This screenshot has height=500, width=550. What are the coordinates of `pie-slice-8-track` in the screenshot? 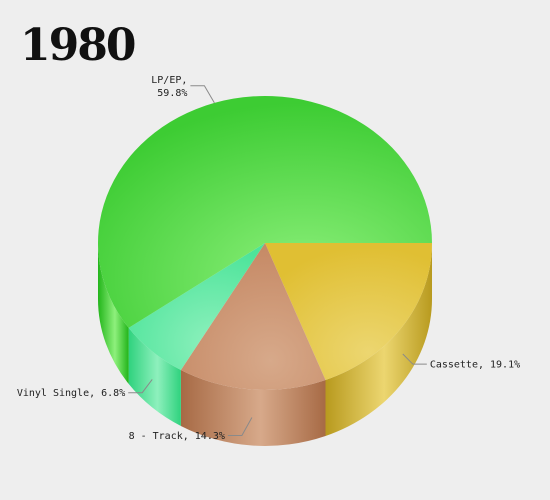 It's located at (253, 316).